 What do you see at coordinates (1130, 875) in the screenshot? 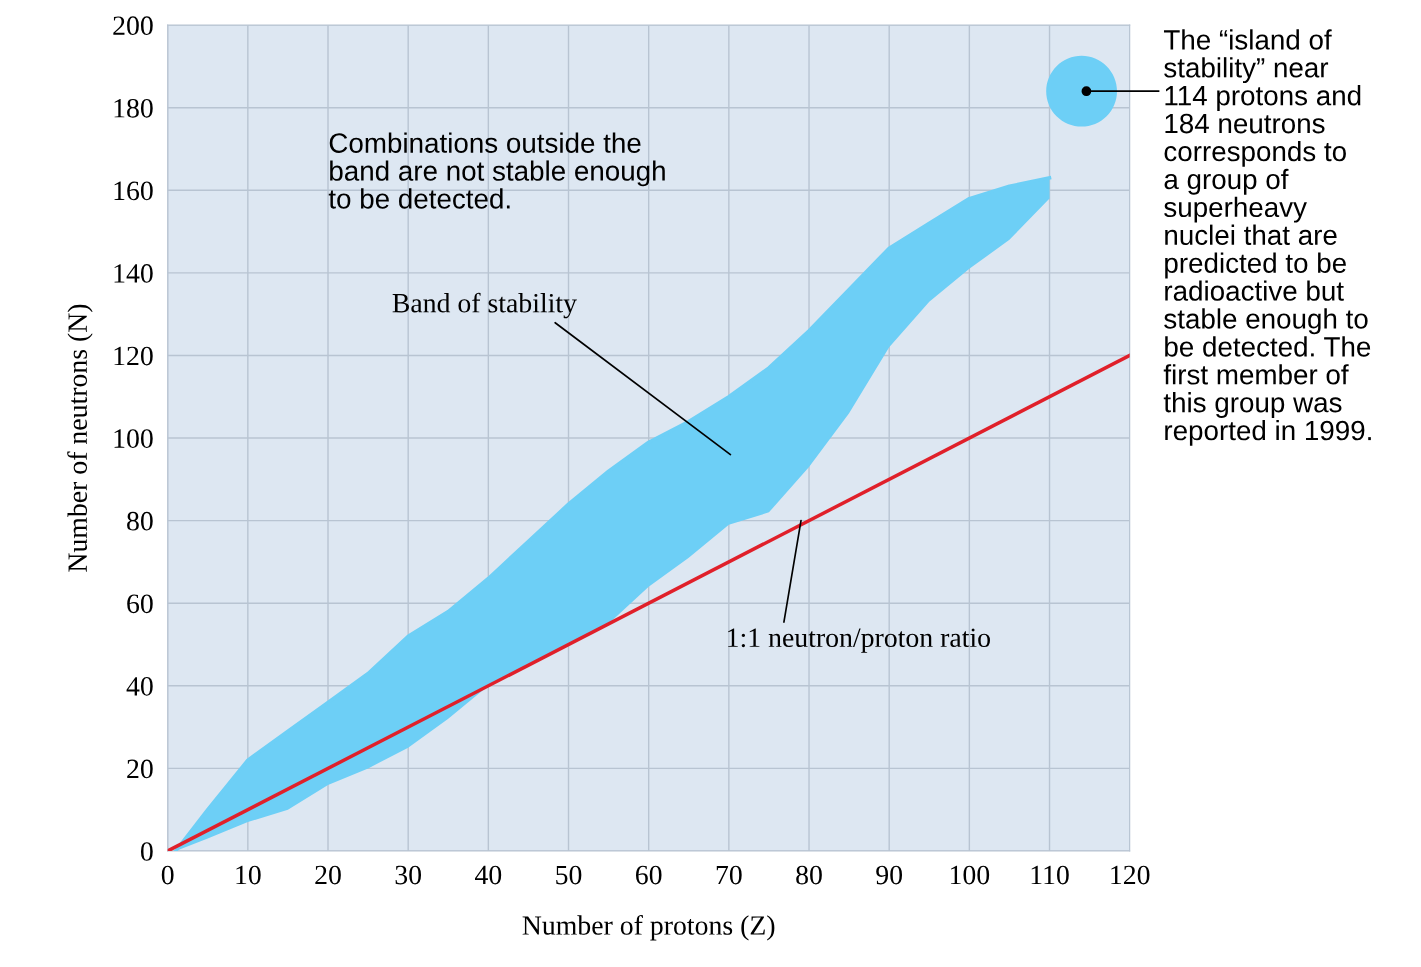
I see `x-tick-label: 120` at bounding box center [1130, 875].